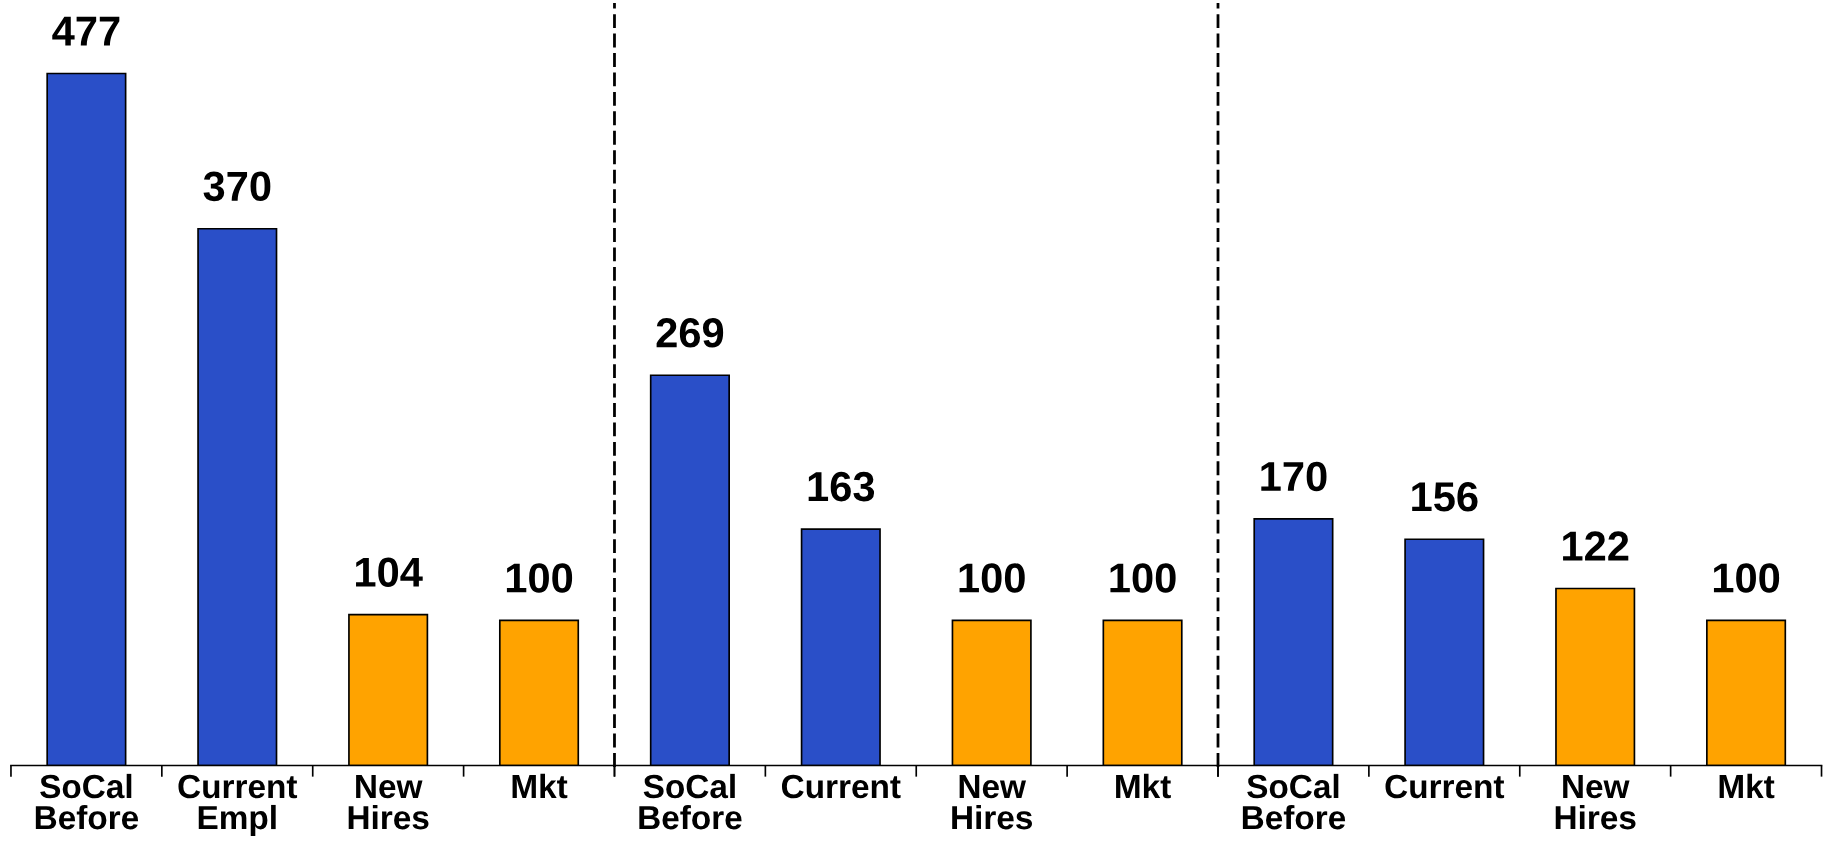  What do you see at coordinates (690, 333) in the screenshot?
I see `data-label: 269` at bounding box center [690, 333].